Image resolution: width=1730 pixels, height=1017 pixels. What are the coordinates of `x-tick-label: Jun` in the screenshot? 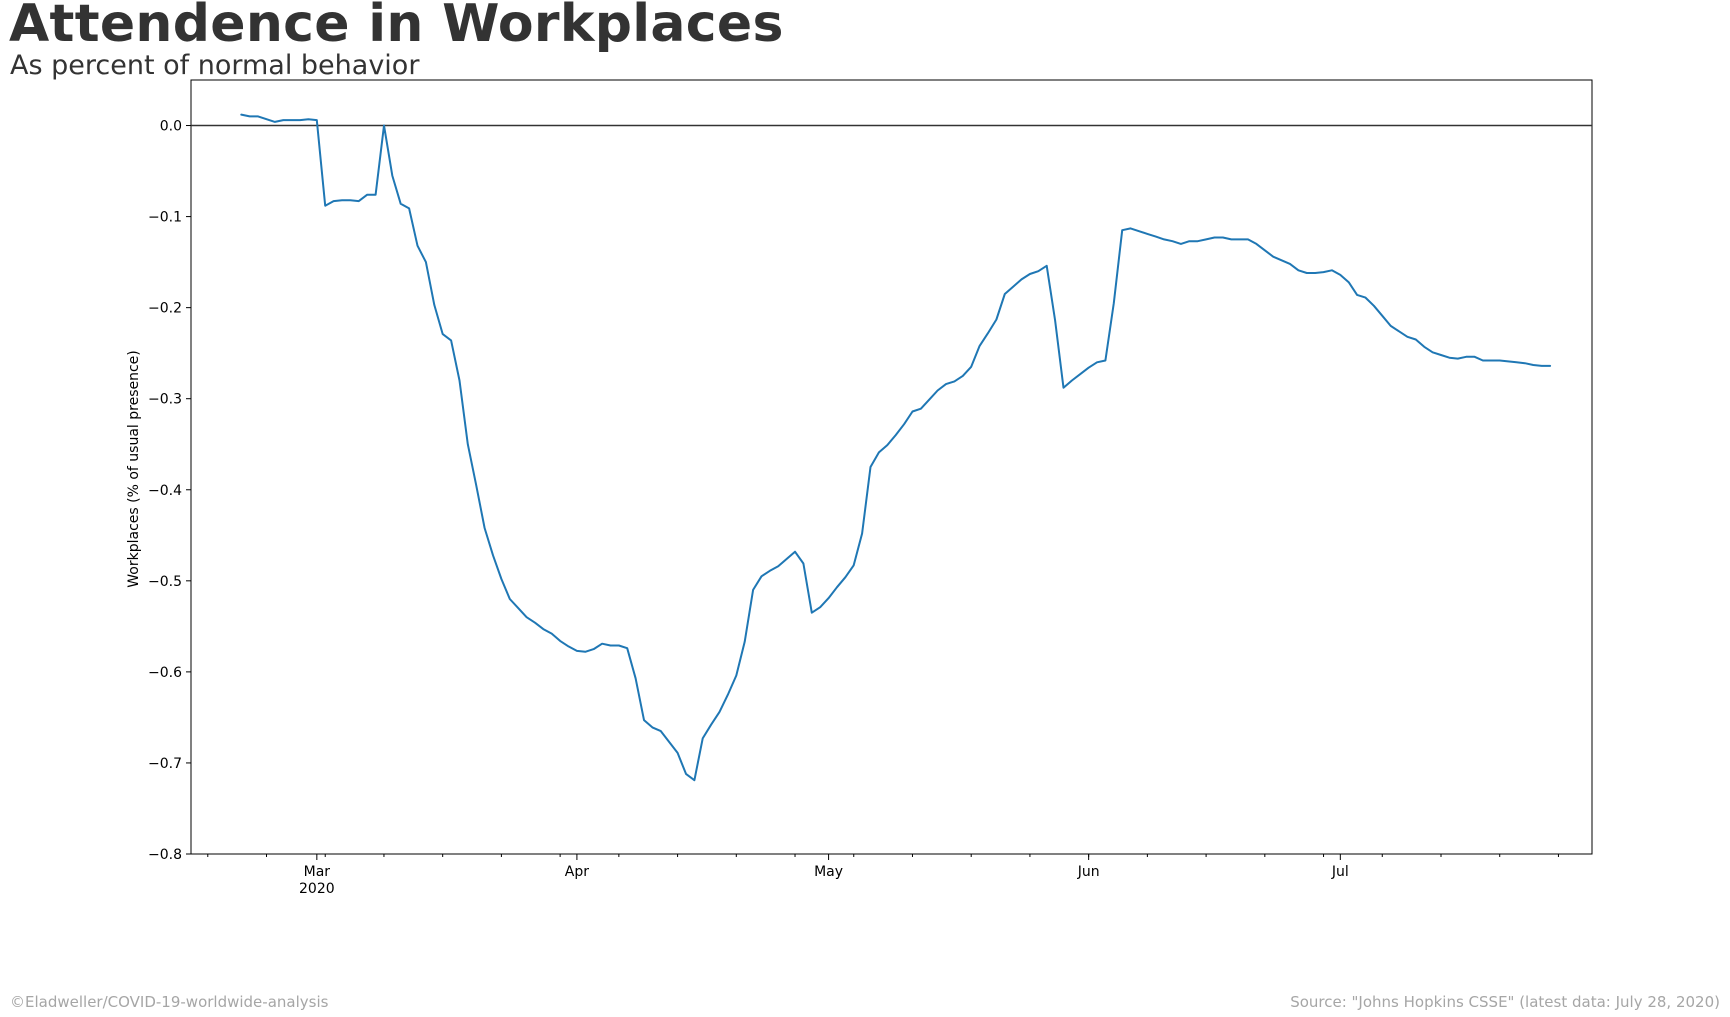 It's located at (1088, 872).